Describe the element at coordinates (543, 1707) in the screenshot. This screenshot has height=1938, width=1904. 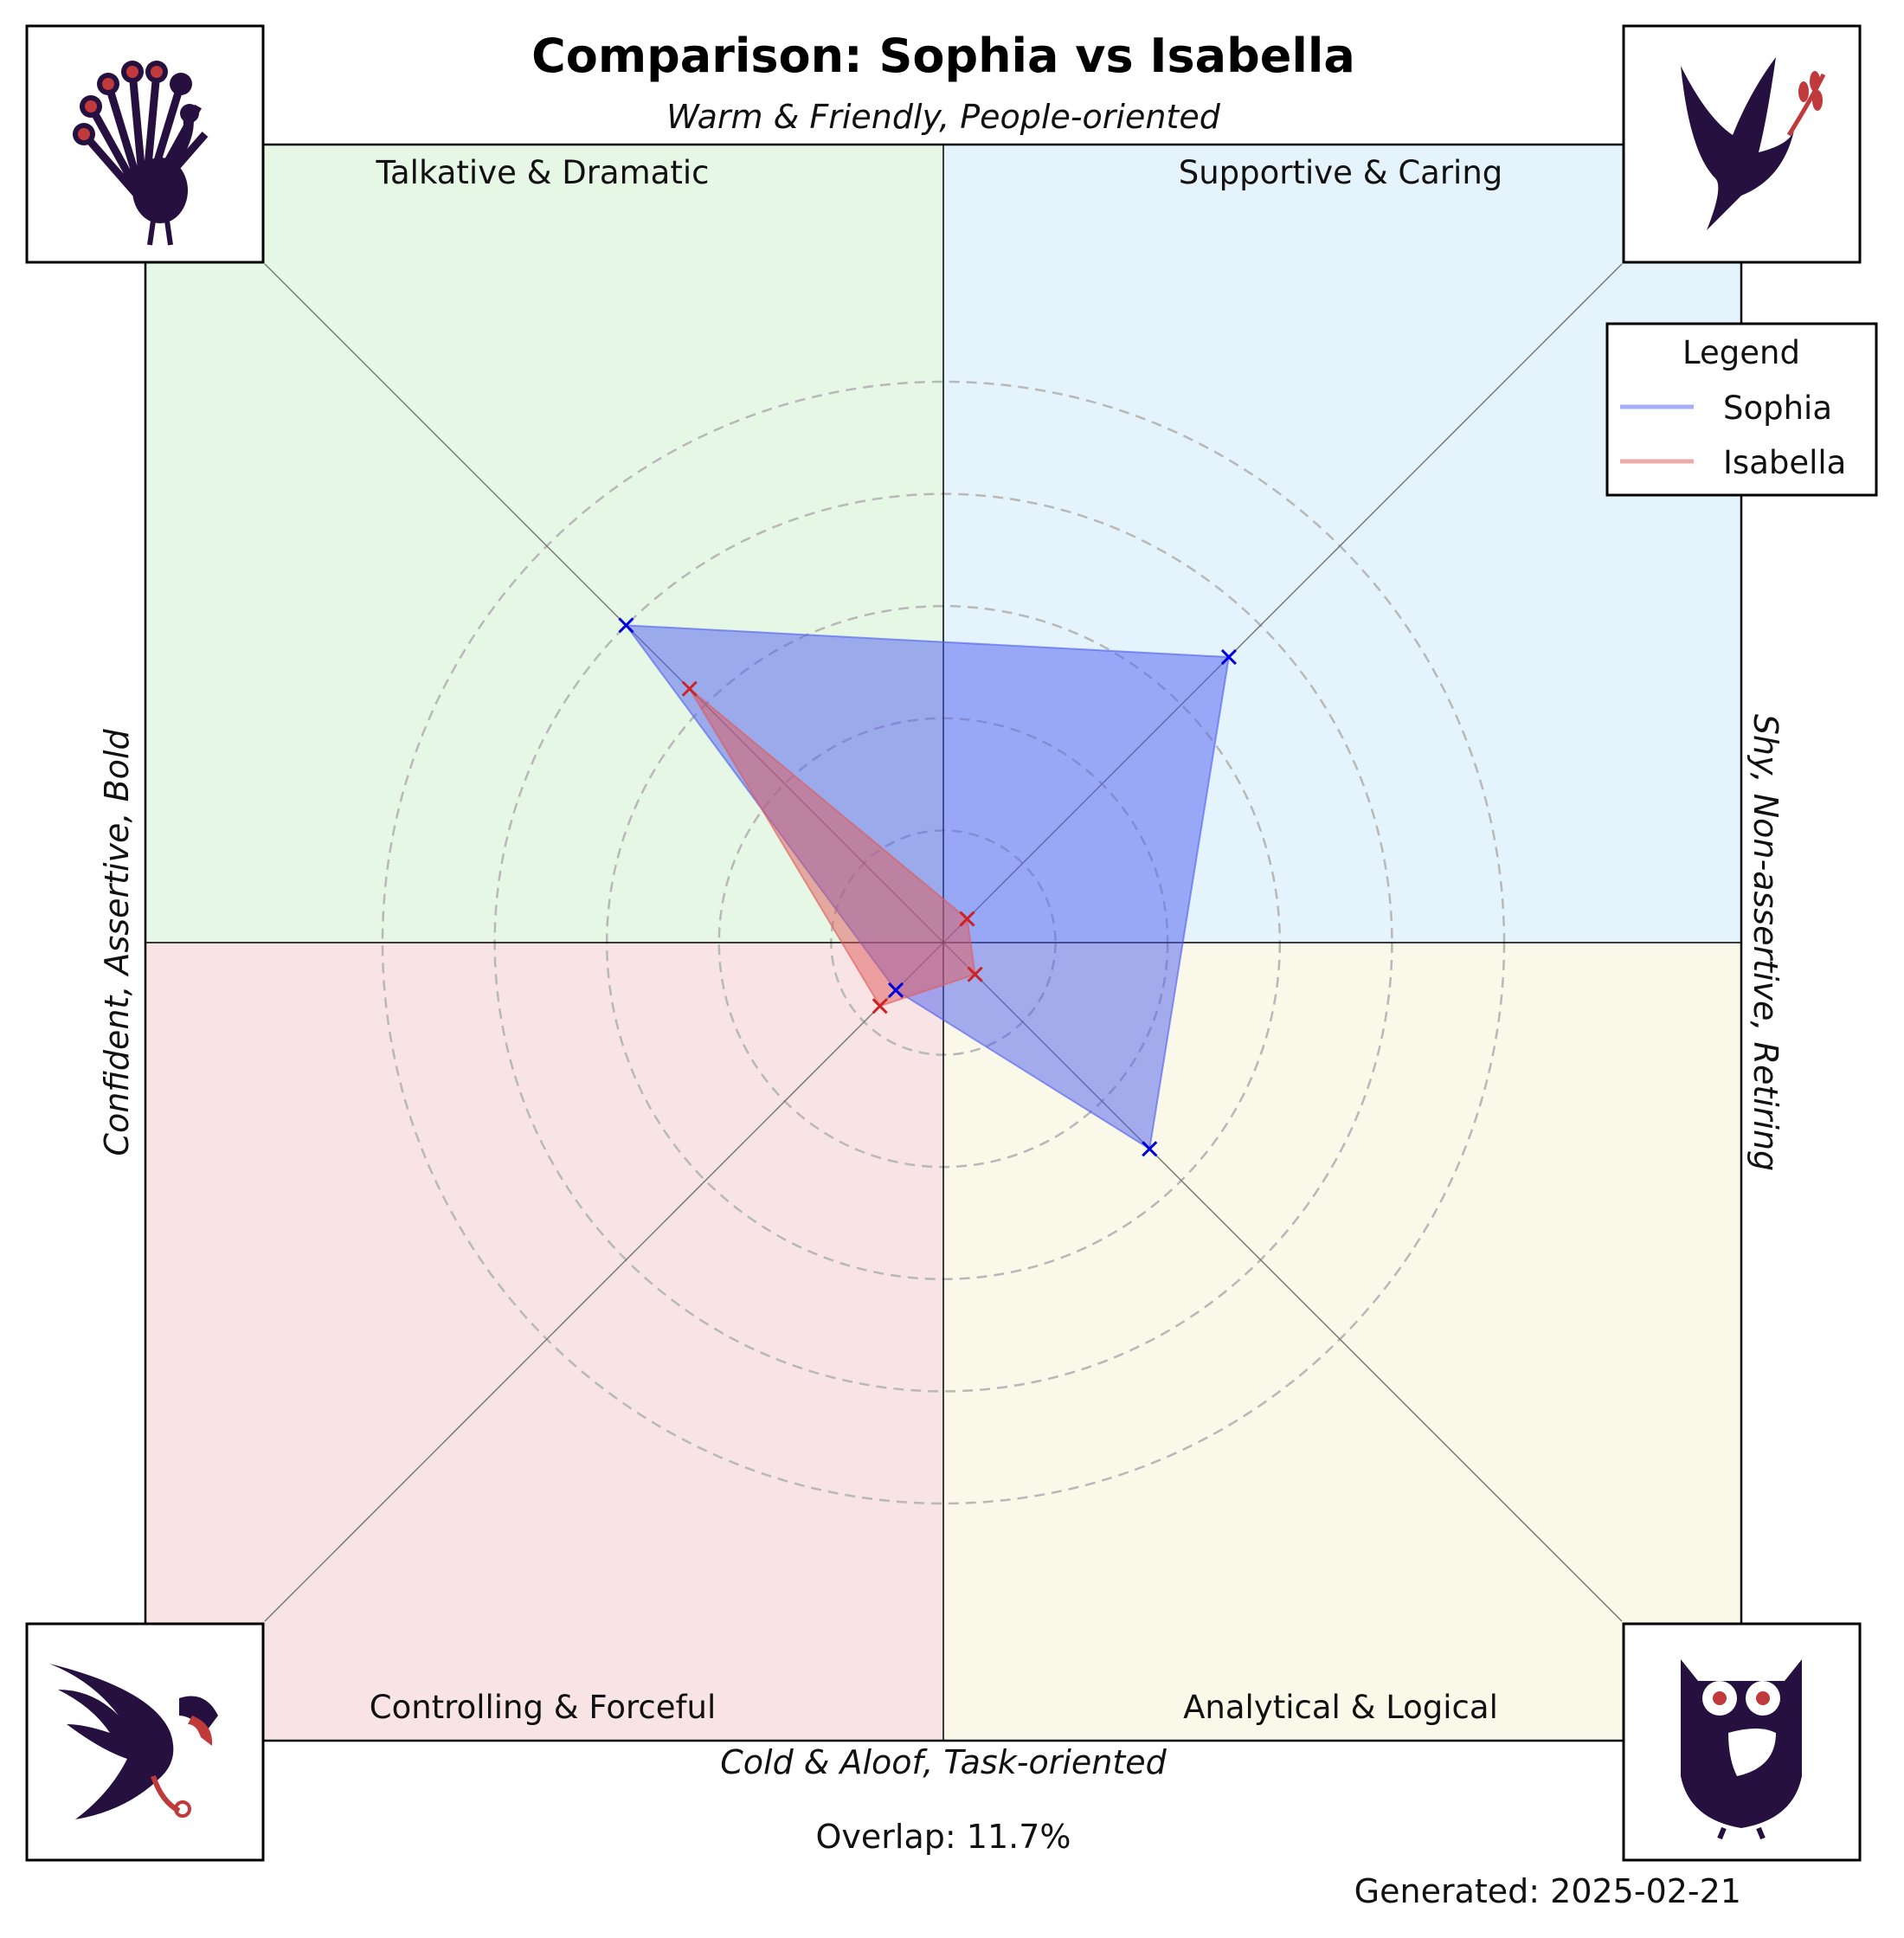
I see `quadrant-label-bottom-left: Controlling & Forceful` at that location.